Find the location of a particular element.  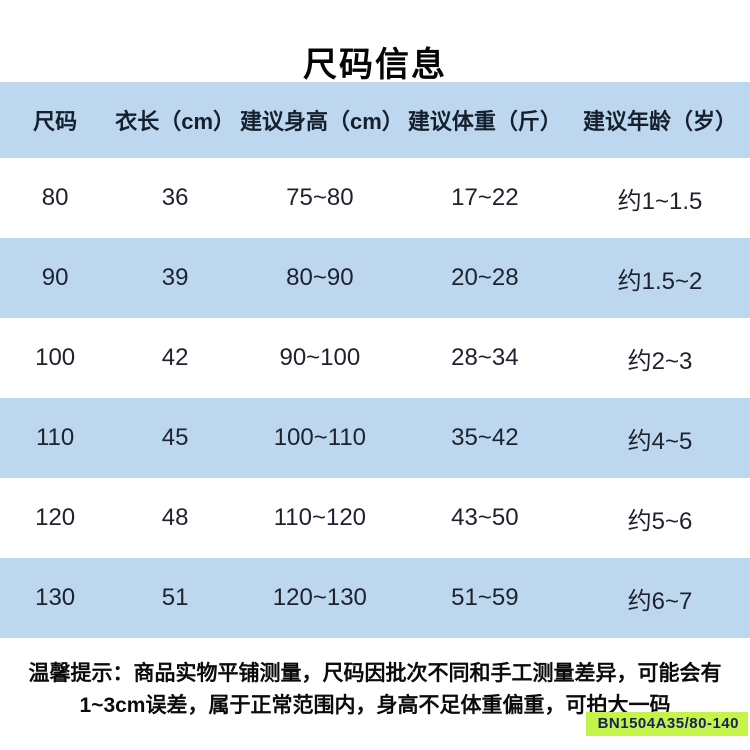

cell-size: 100 is located at coordinates (55, 357).